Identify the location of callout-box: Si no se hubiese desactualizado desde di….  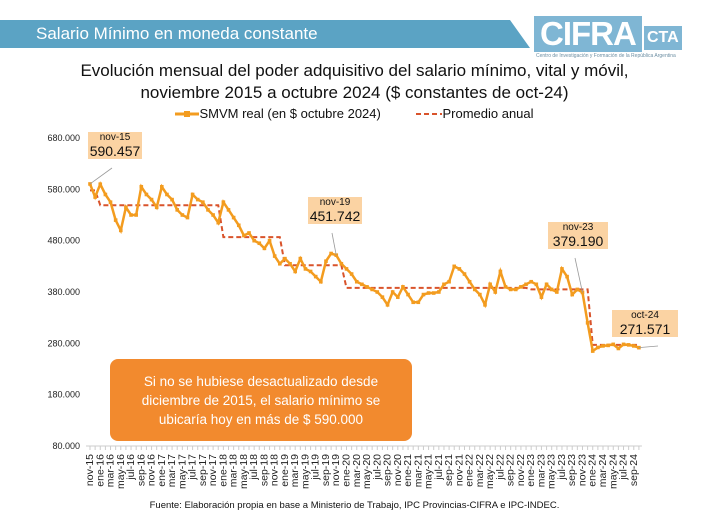
(261, 400).